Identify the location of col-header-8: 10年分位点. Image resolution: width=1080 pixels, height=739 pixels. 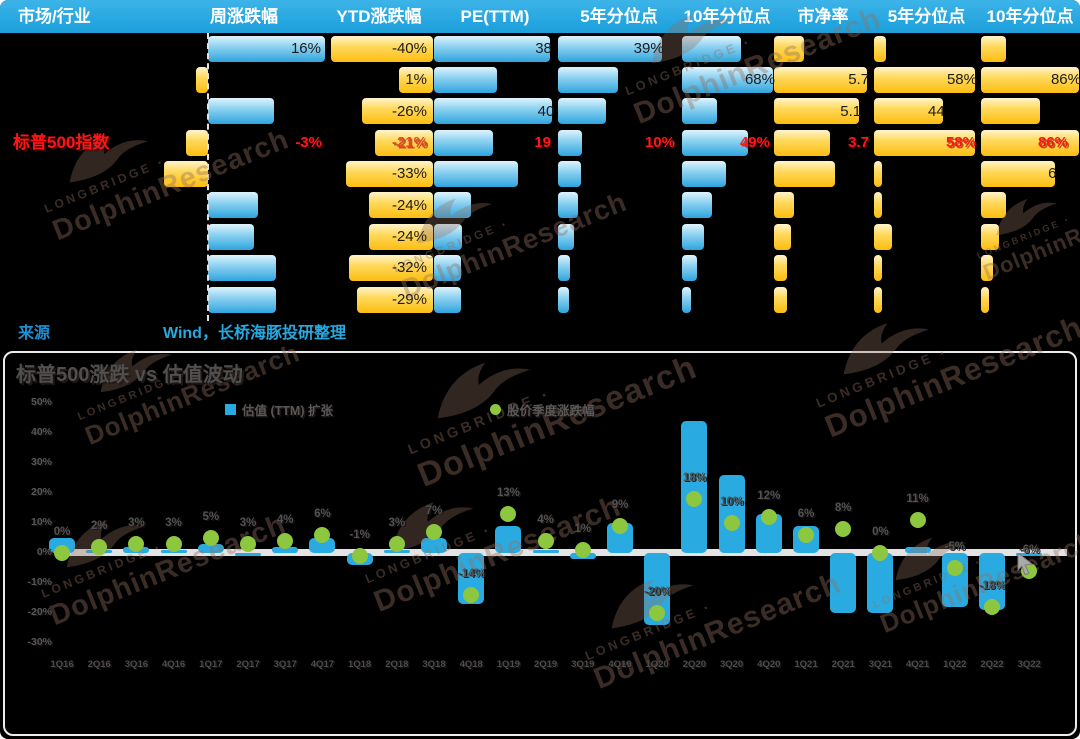
(1030, 16).